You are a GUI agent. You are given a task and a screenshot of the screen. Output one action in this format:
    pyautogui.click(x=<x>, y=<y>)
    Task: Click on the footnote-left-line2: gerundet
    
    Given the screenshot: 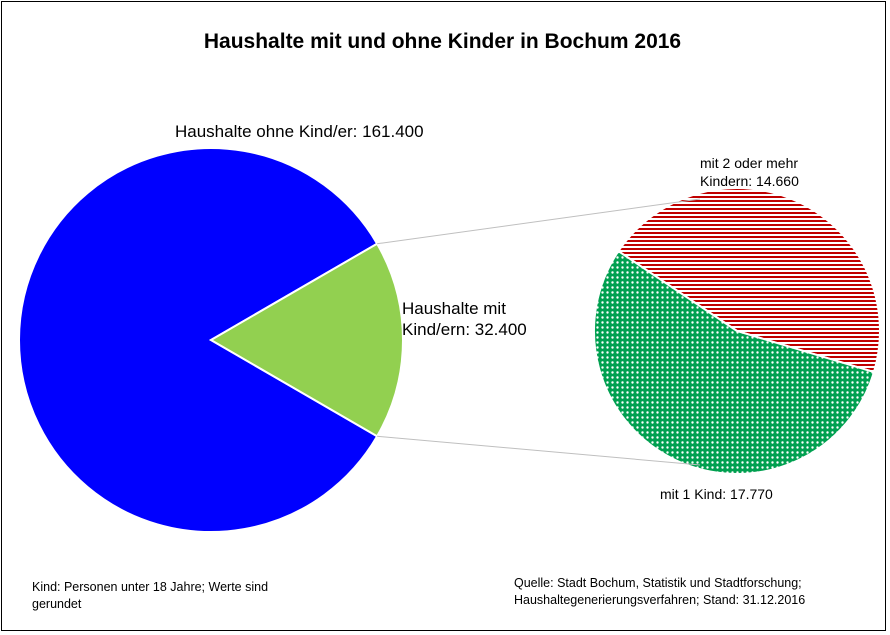 What is the action you would take?
    pyautogui.click(x=57, y=604)
    